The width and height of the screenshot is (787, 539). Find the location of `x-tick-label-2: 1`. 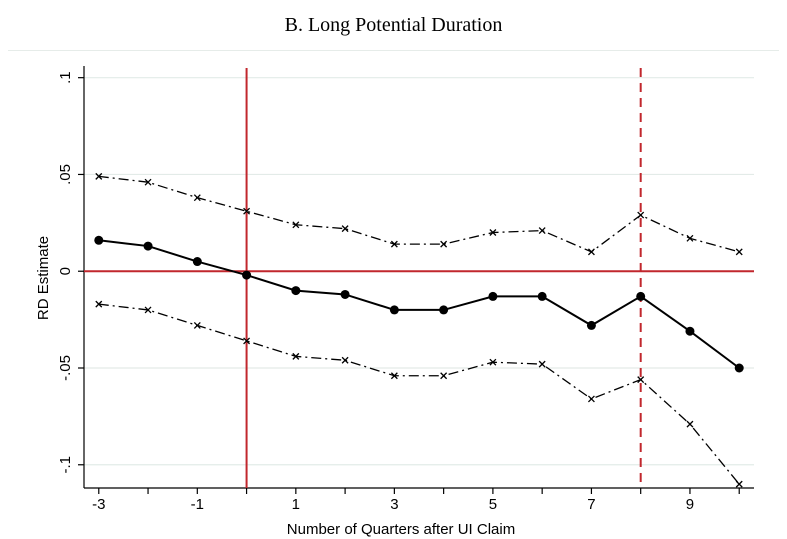

x-tick-label-2: 1 is located at coordinates (296, 504).